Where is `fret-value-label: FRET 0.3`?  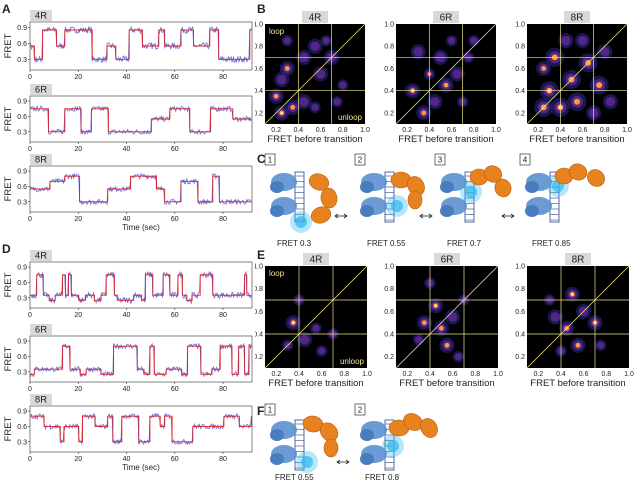 fret-value-label: FRET 0.3 is located at coordinates (294, 243).